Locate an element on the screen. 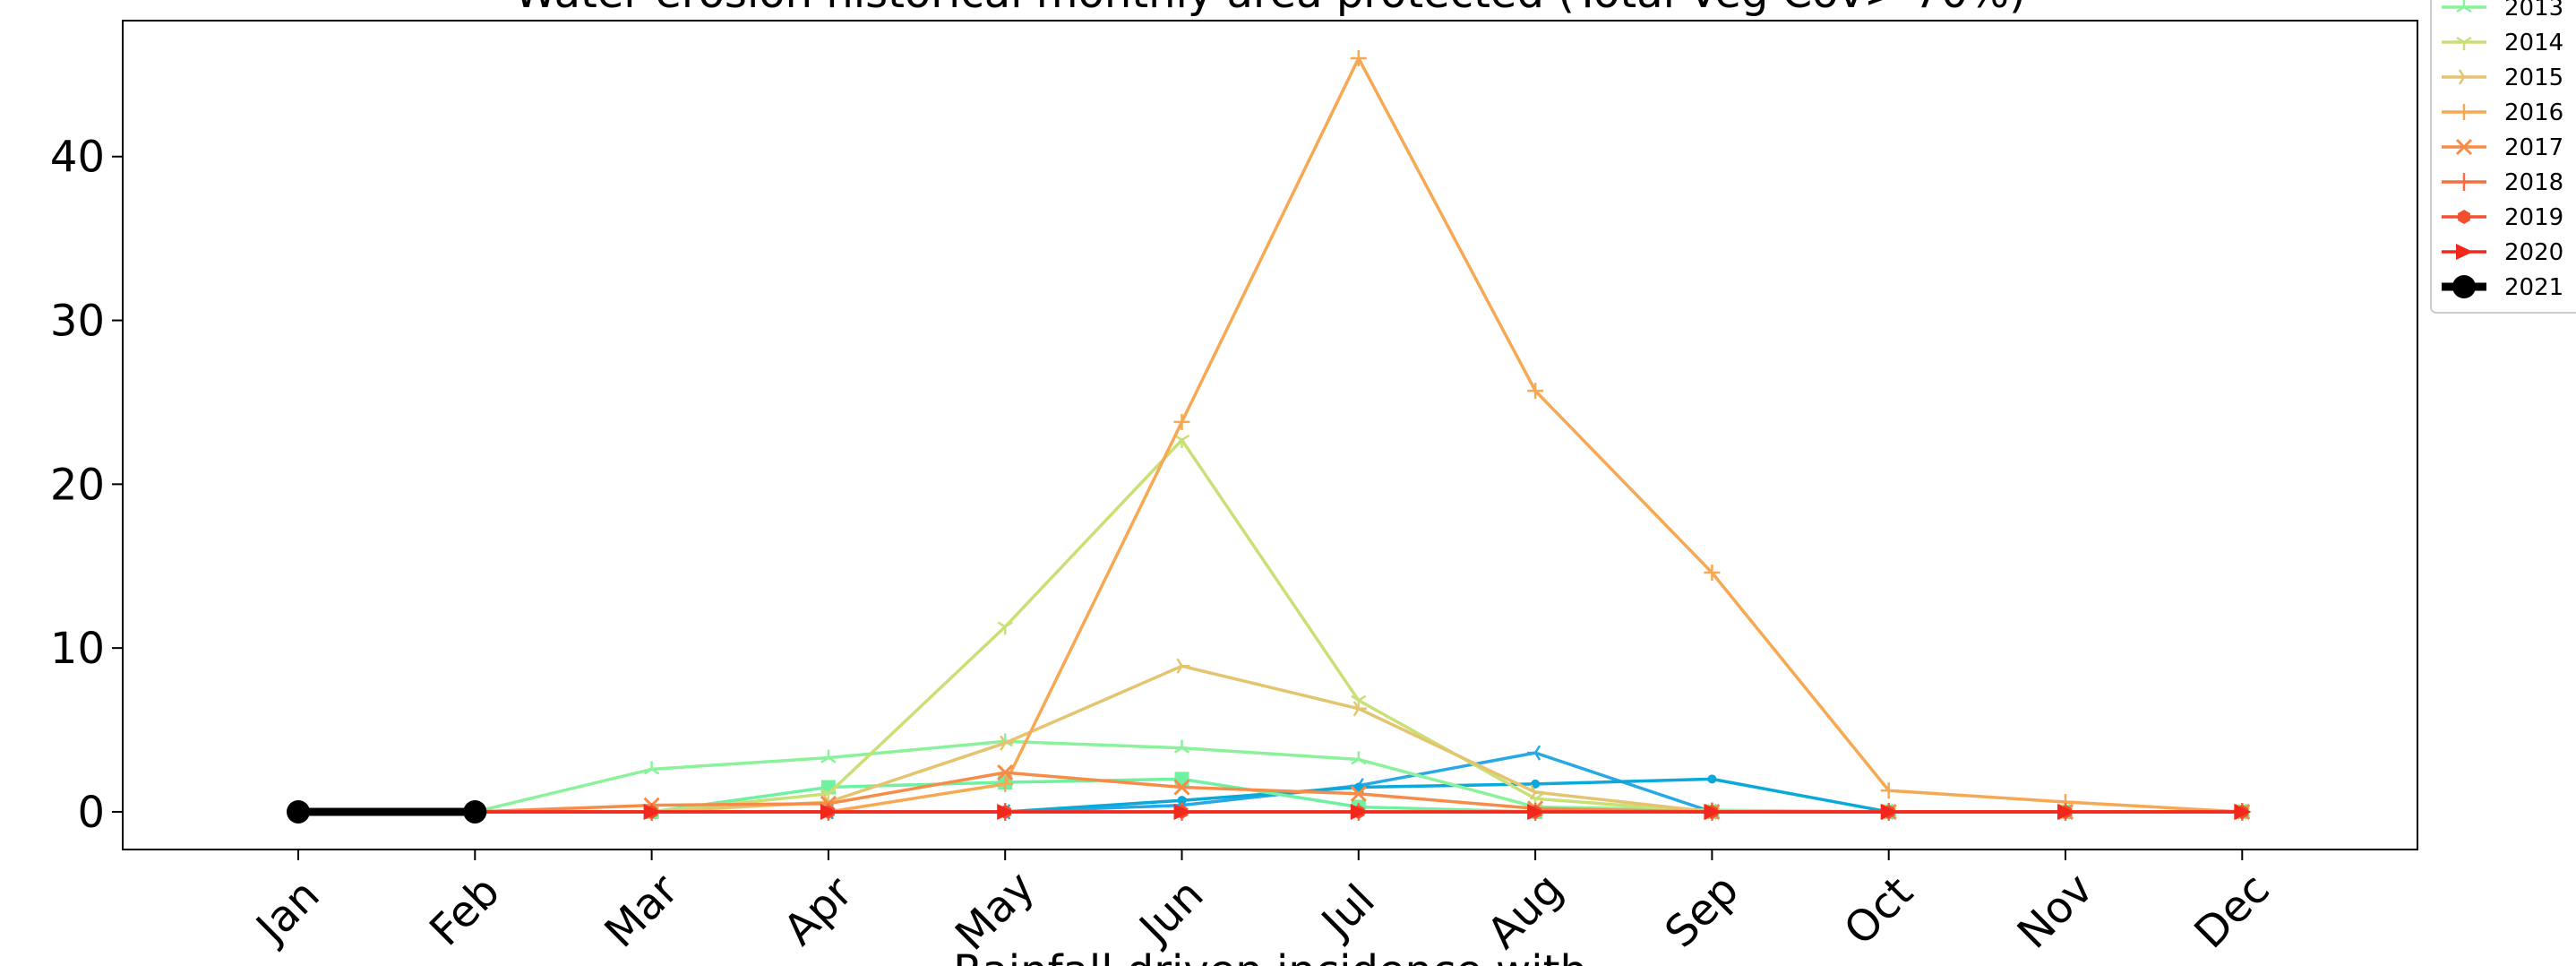 This screenshot has width=2576, height=966. x-tick-label: Sep is located at coordinates (1701, 911).